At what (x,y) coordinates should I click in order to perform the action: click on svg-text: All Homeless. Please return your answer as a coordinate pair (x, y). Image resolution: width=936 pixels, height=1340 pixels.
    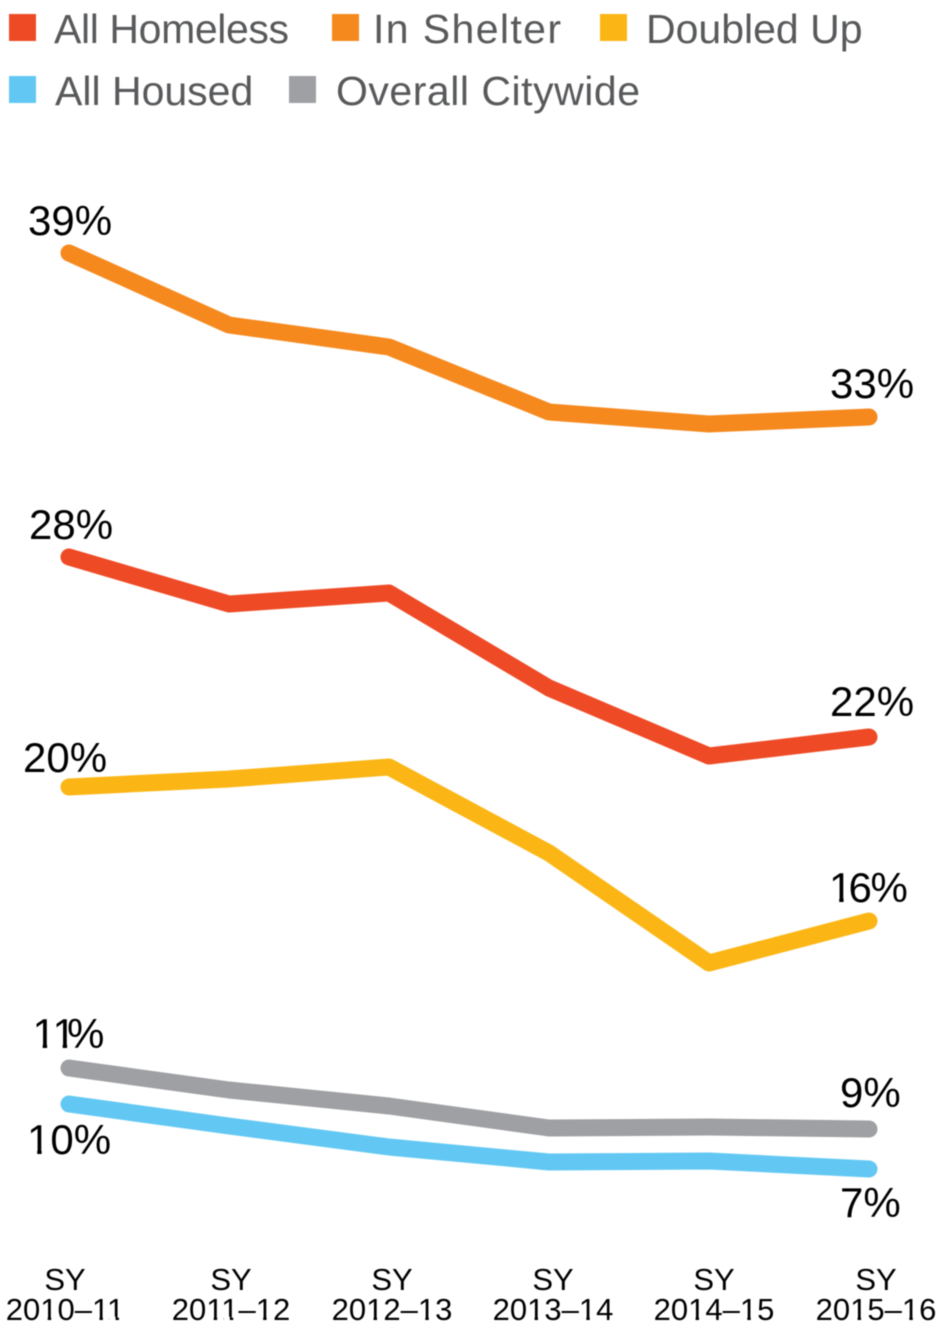
    Looking at the image, I should click on (171, 29).